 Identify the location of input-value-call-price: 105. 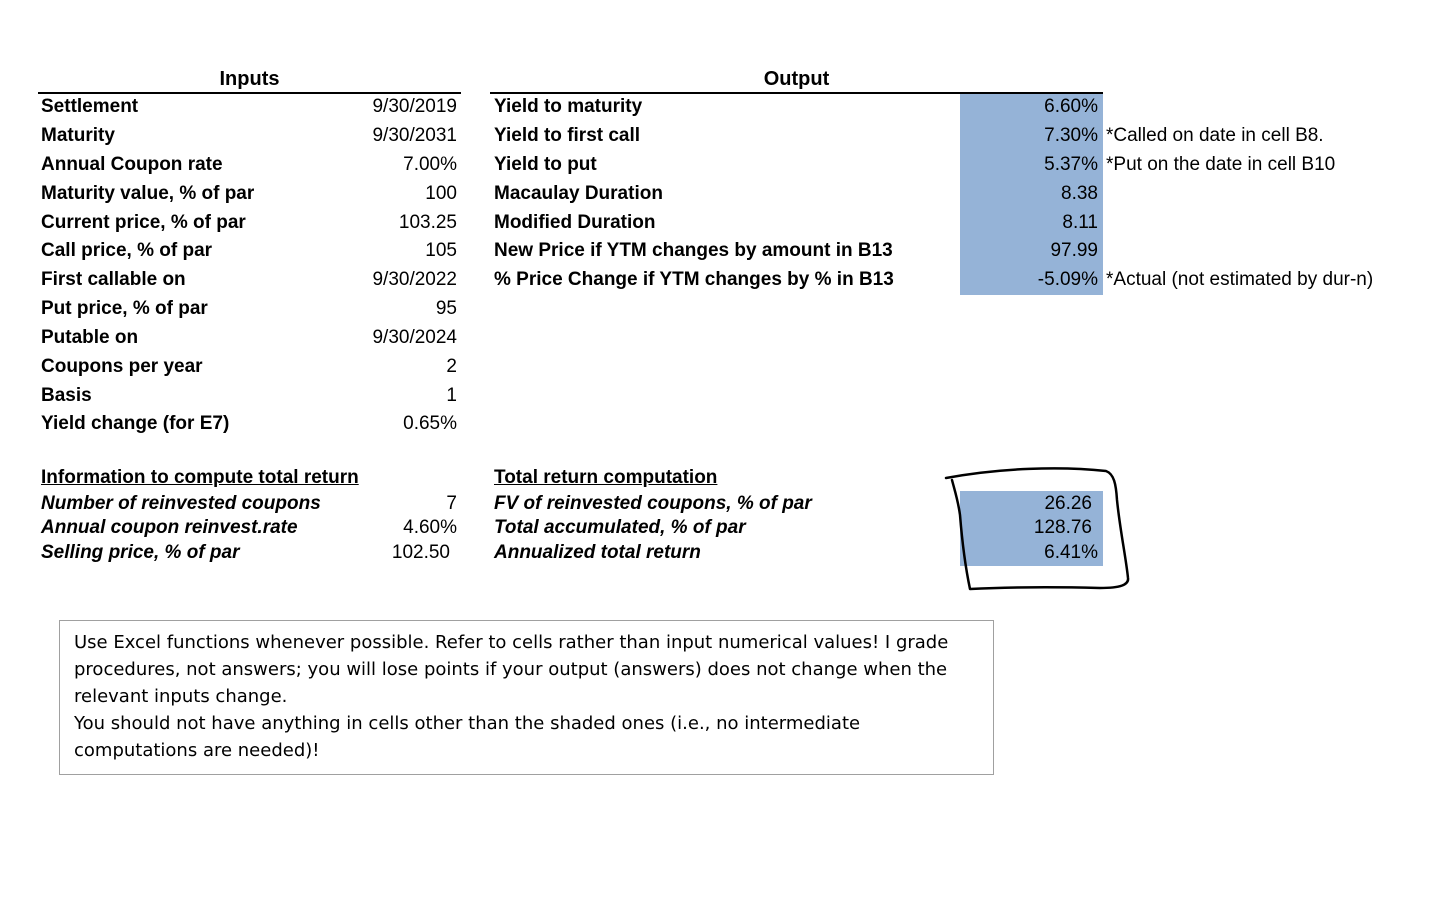
(441, 250).